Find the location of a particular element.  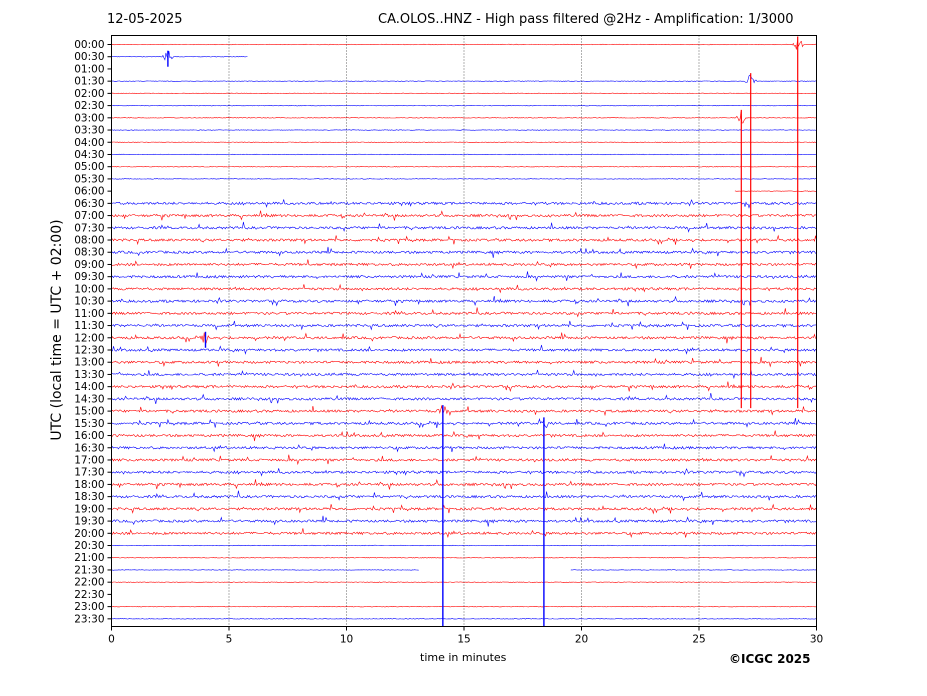

copyright-text: ©ICGC 2025 is located at coordinates (770, 659).